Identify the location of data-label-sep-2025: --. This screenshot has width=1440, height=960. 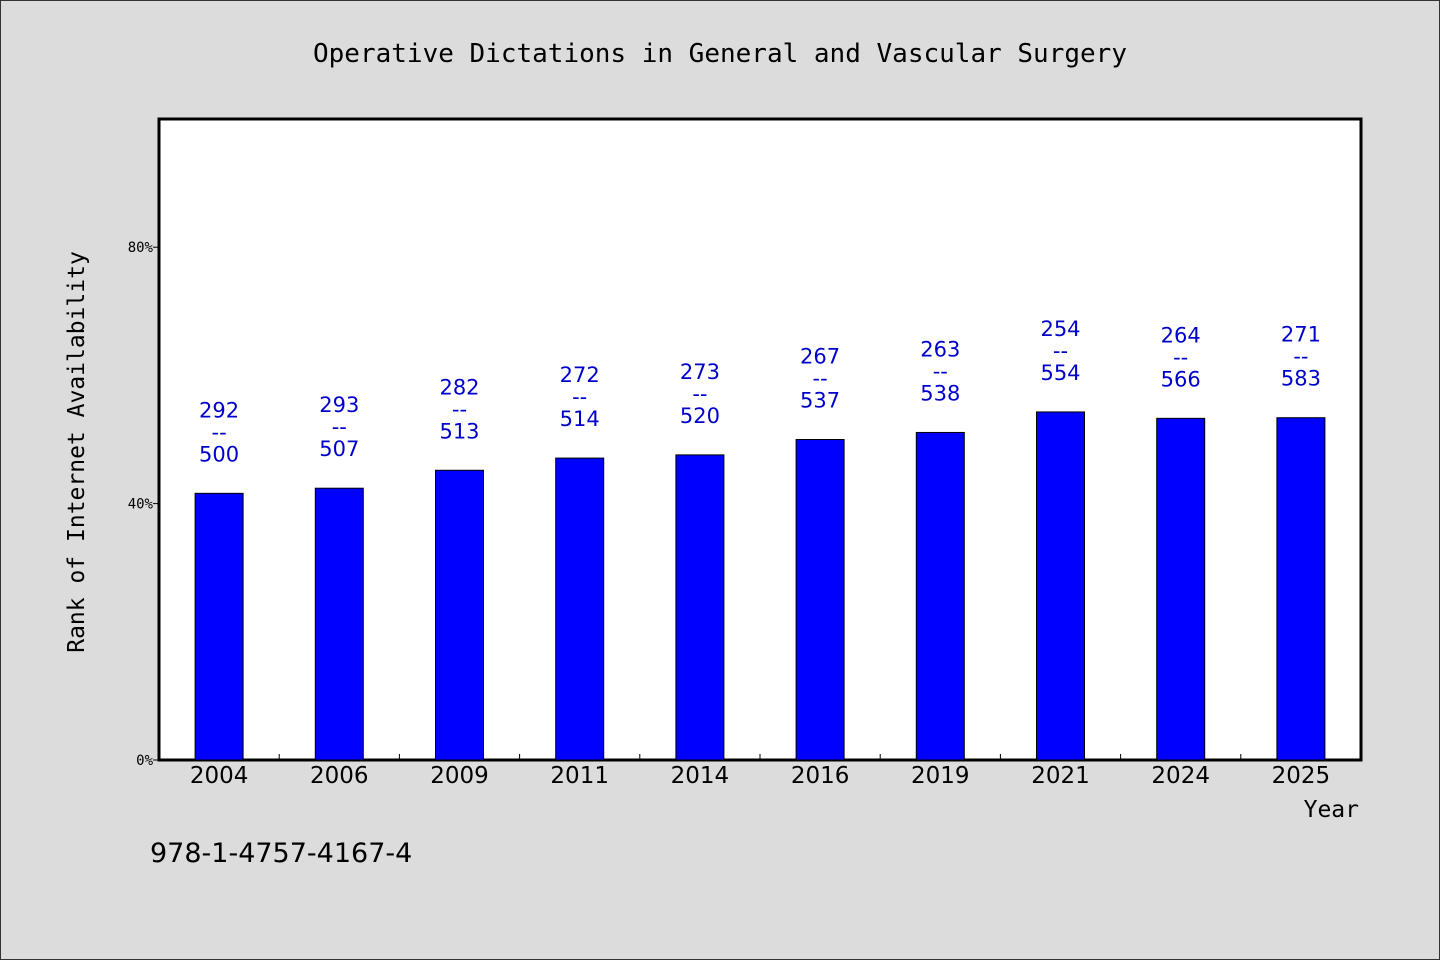
(1300, 357).